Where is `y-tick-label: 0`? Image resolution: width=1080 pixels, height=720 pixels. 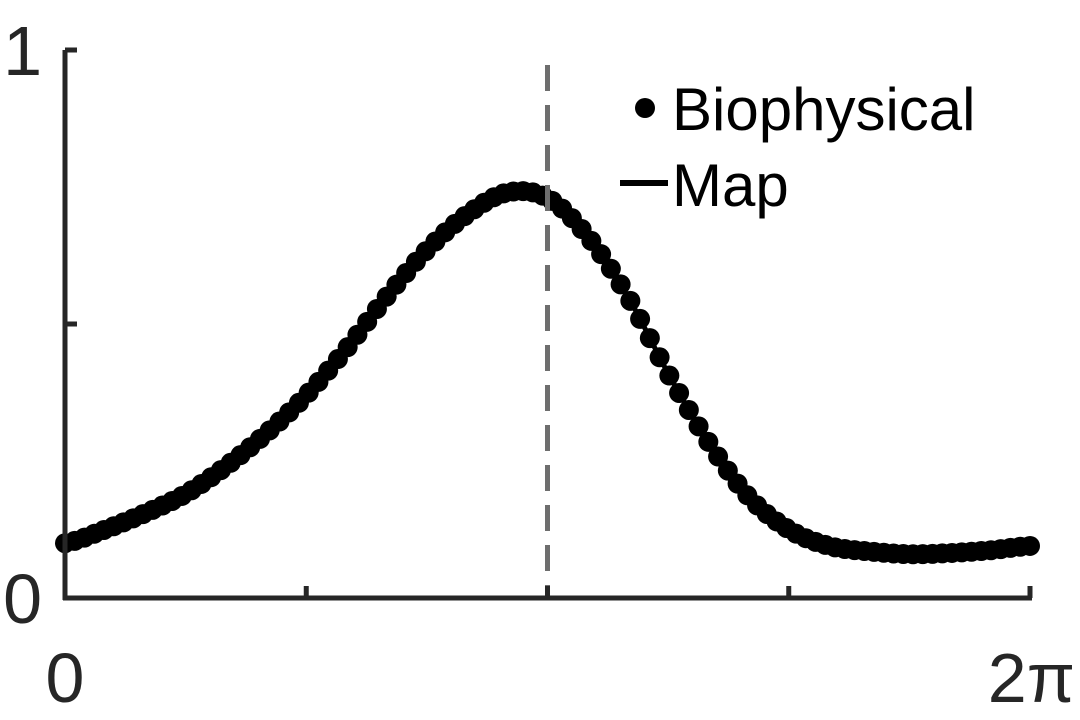 y-tick-label: 0 is located at coordinates (22, 599).